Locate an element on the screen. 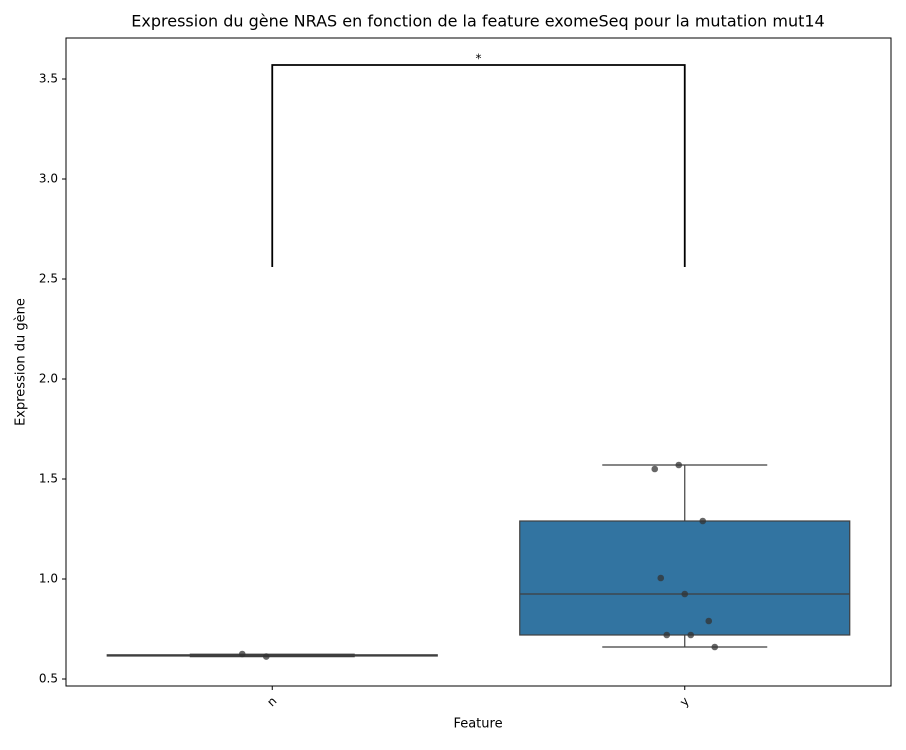  significance-label: * is located at coordinates (479, 59).